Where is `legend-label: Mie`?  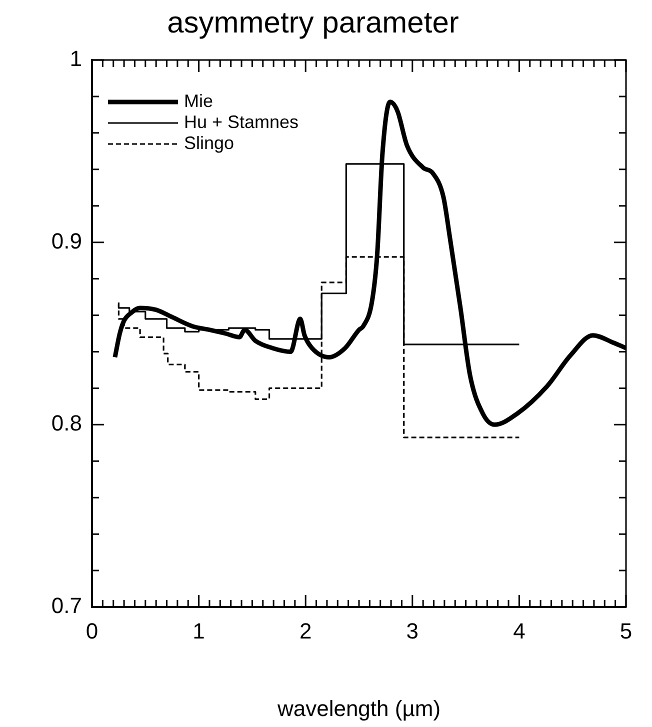
legend-label: Mie is located at coordinates (199, 100).